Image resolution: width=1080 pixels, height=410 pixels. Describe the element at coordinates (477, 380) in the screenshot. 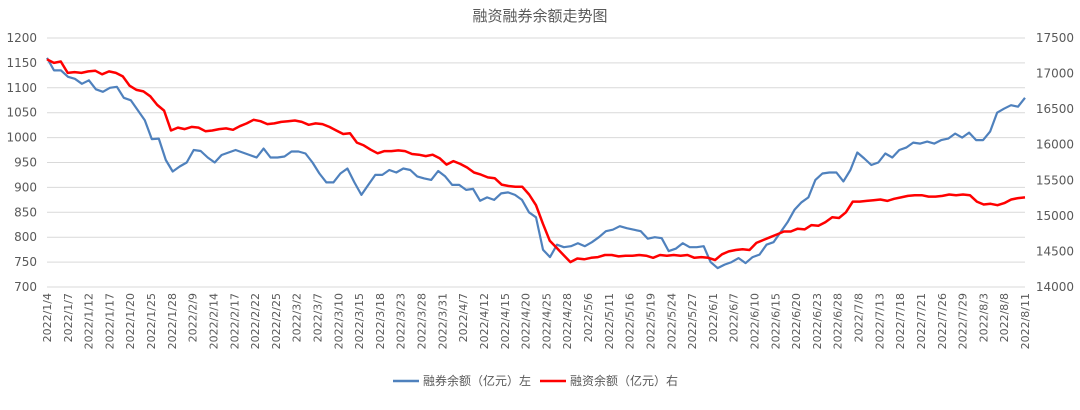

I see `legend-label: 融券余额（亿元）左` at that location.